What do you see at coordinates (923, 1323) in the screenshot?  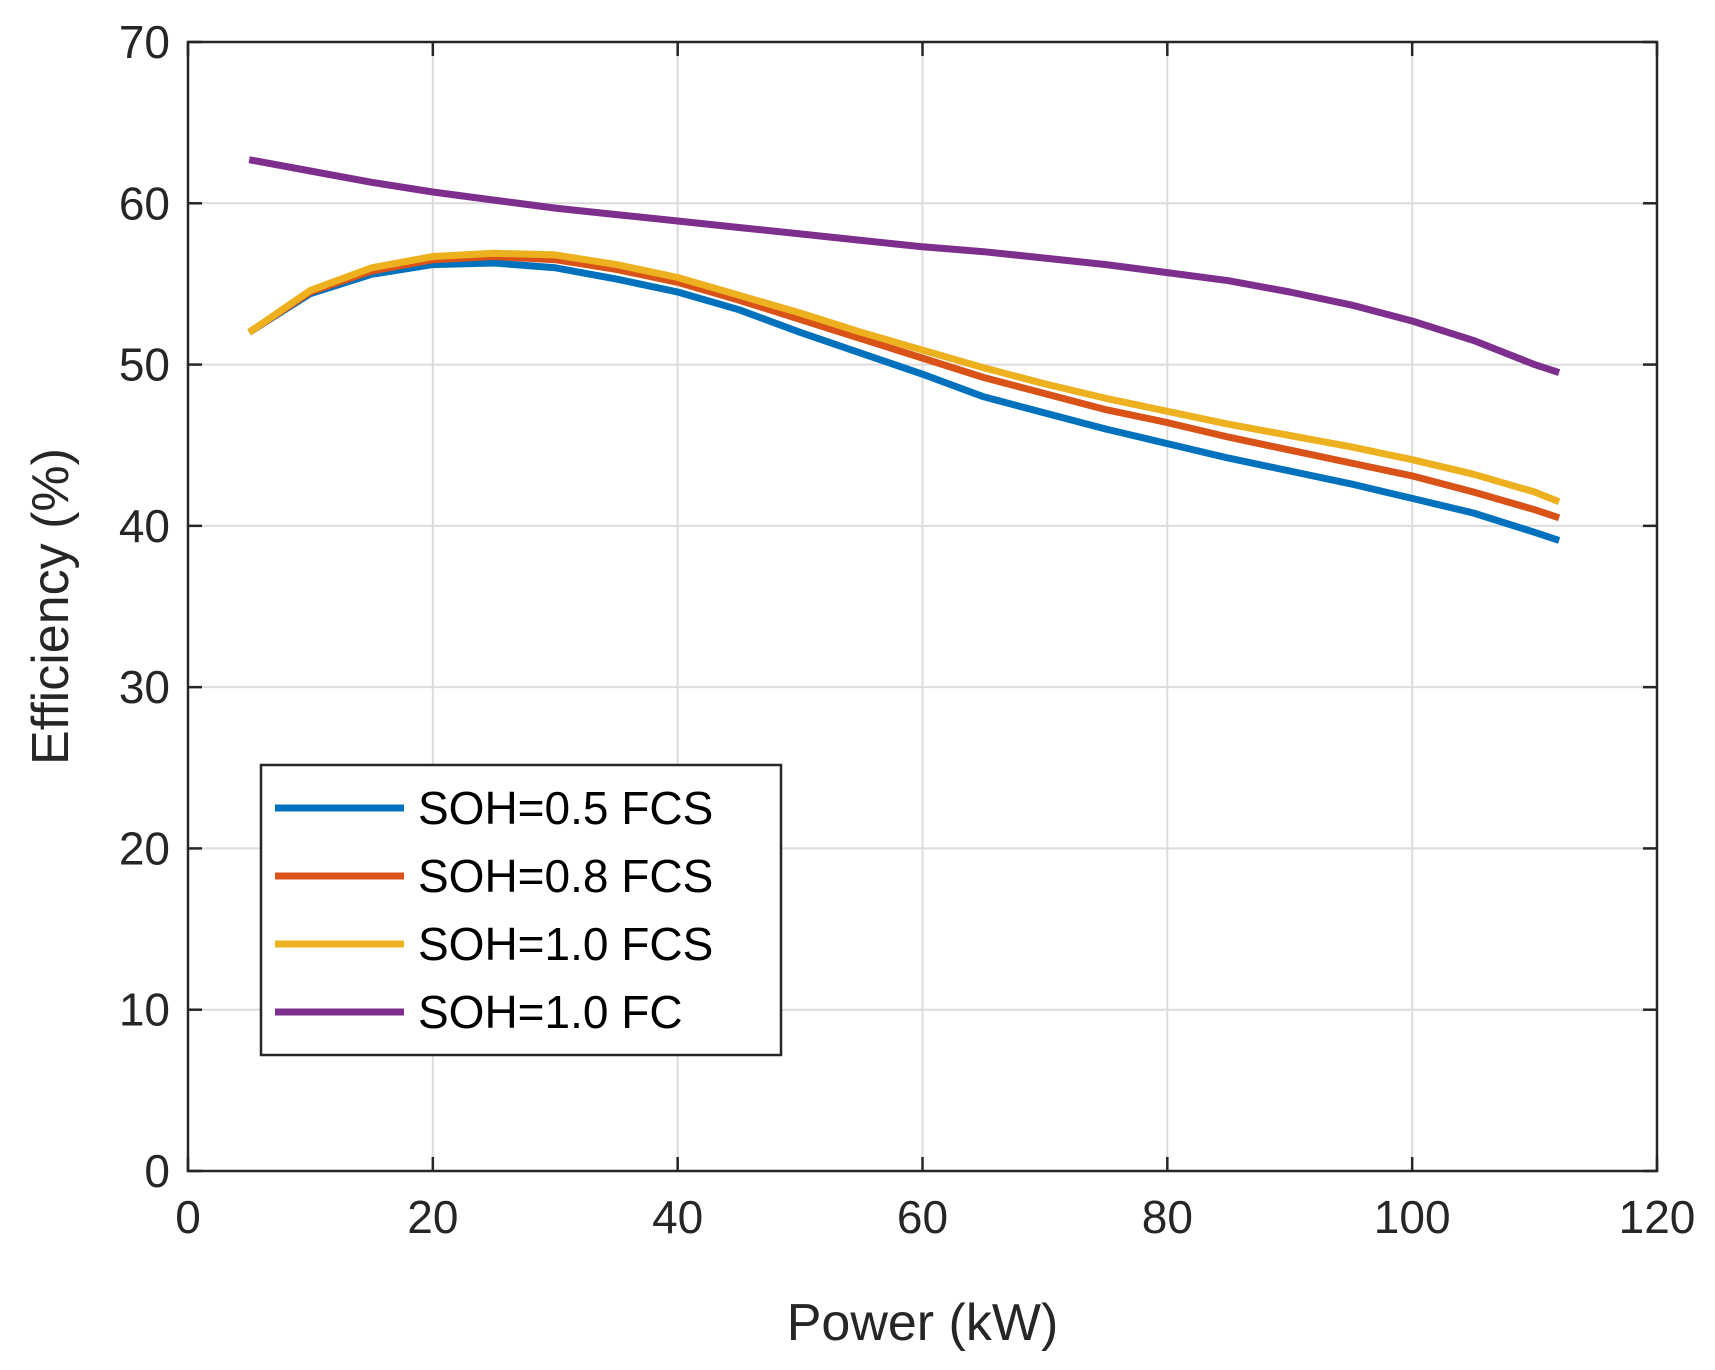 I see `x-axis-label: Power (kW)` at bounding box center [923, 1323].